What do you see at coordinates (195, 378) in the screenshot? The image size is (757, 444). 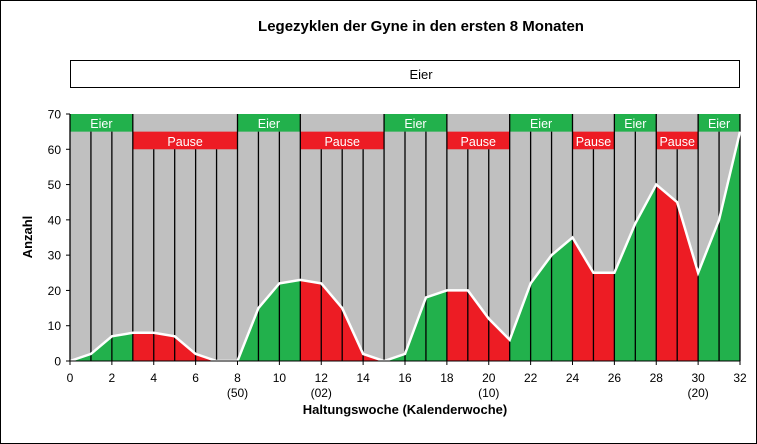 I see `x-tick-label: 6` at bounding box center [195, 378].